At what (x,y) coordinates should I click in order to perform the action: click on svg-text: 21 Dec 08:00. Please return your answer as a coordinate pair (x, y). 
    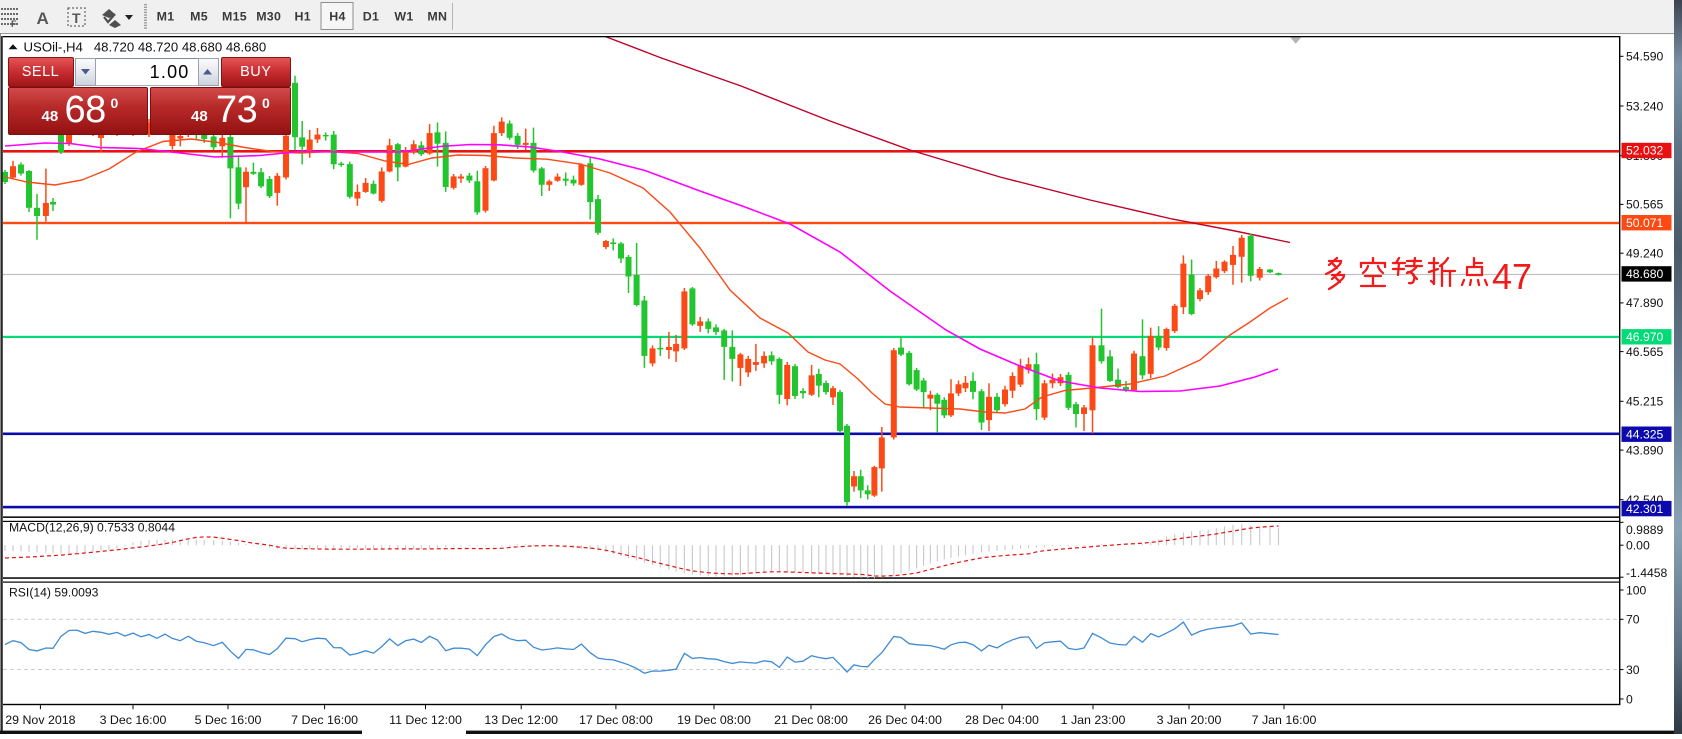
    Looking at the image, I should click on (811, 720).